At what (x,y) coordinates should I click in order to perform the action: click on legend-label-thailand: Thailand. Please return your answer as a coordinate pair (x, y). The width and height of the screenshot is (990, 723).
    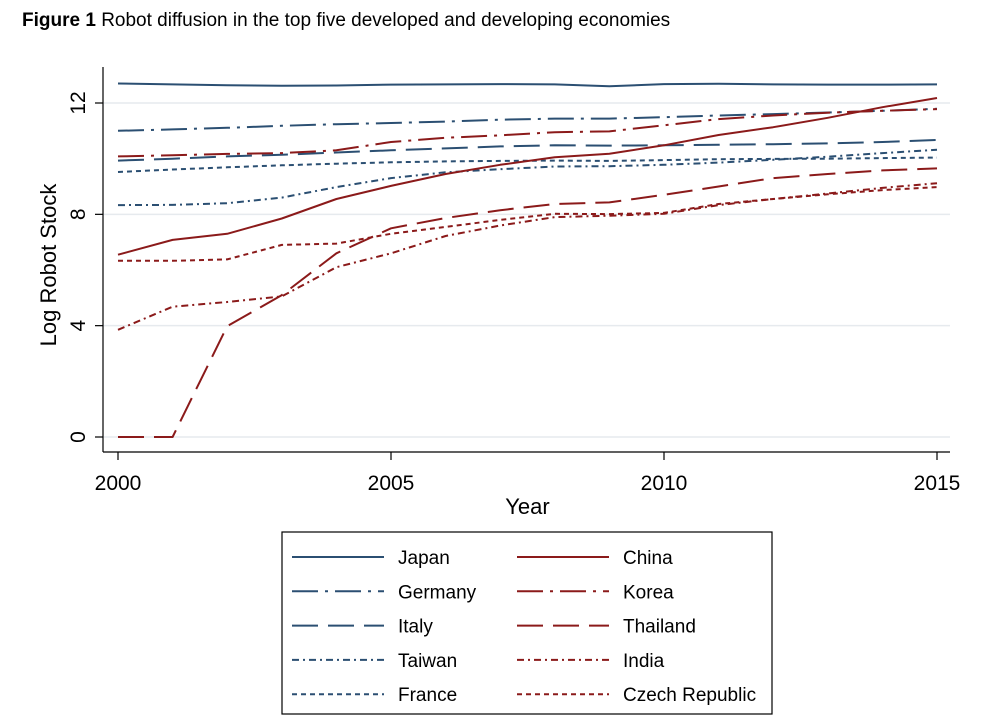
    Looking at the image, I should click on (659, 627).